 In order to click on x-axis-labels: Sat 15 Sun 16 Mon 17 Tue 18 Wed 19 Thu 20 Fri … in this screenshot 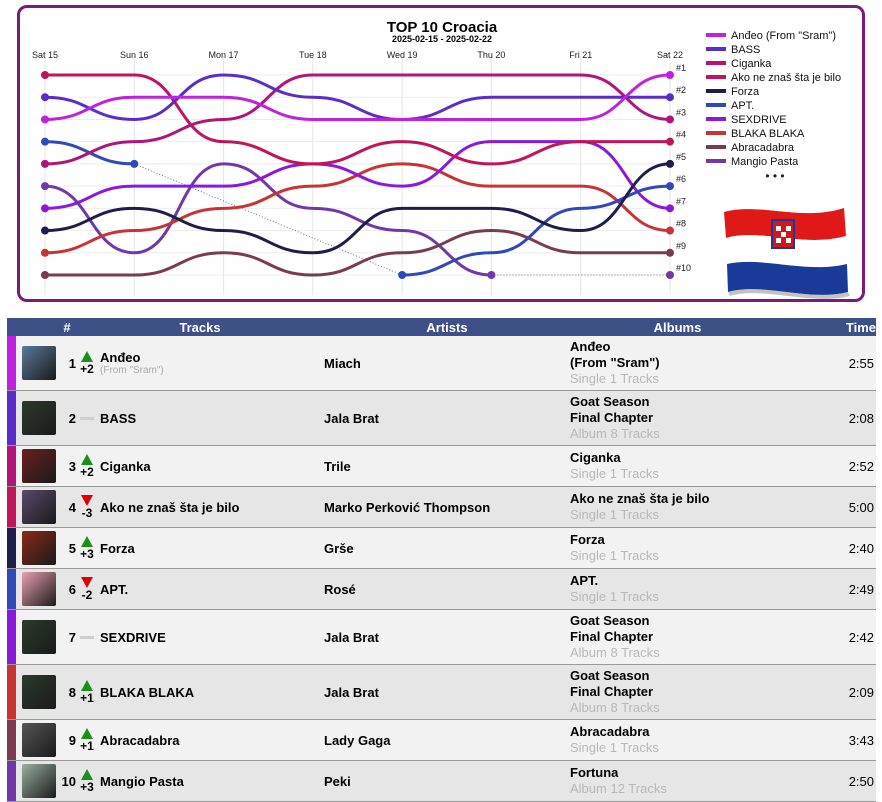, I will do `click(357, 55)`.